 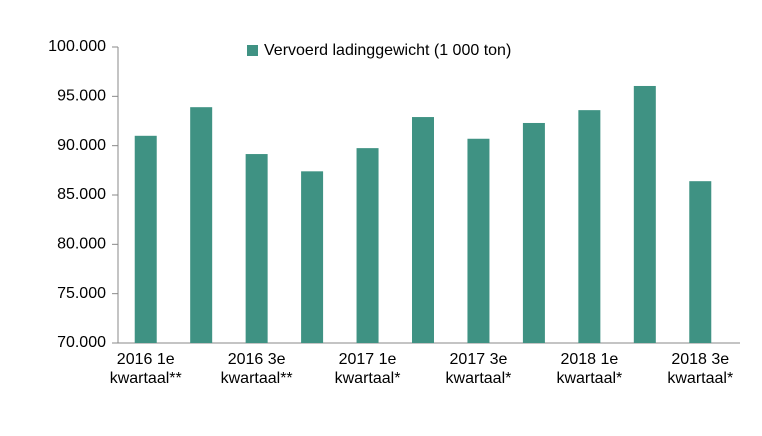 What do you see at coordinates (81, 293) in the screenshot?
I see `y-tick-label: 75.000` at bounding box center [81, 293].